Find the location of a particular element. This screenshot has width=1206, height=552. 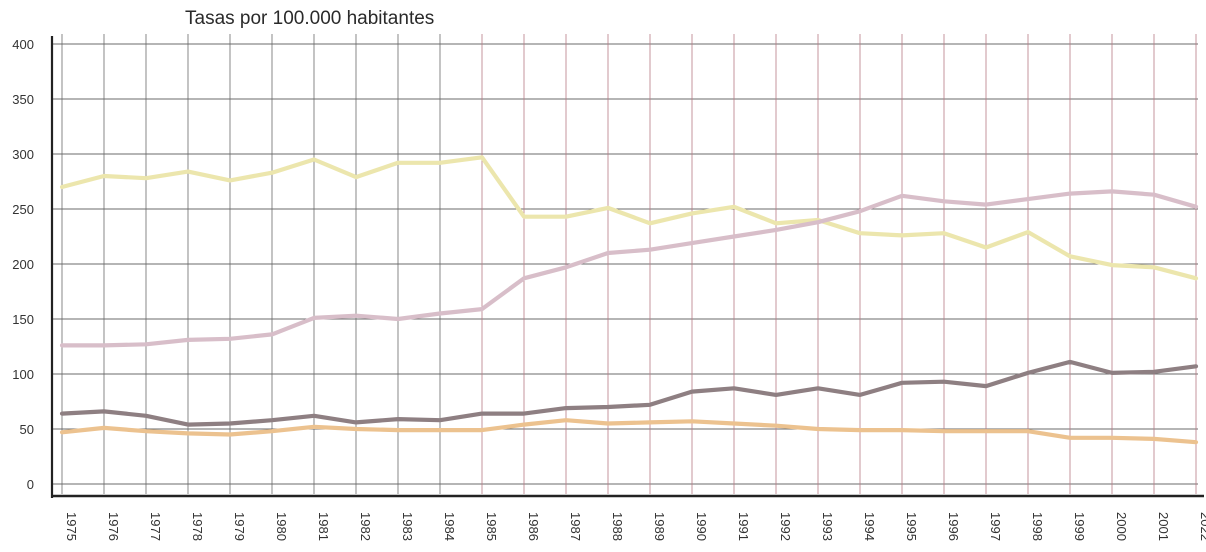

y-tick-label: 150 is located at coordinates (23, 319).